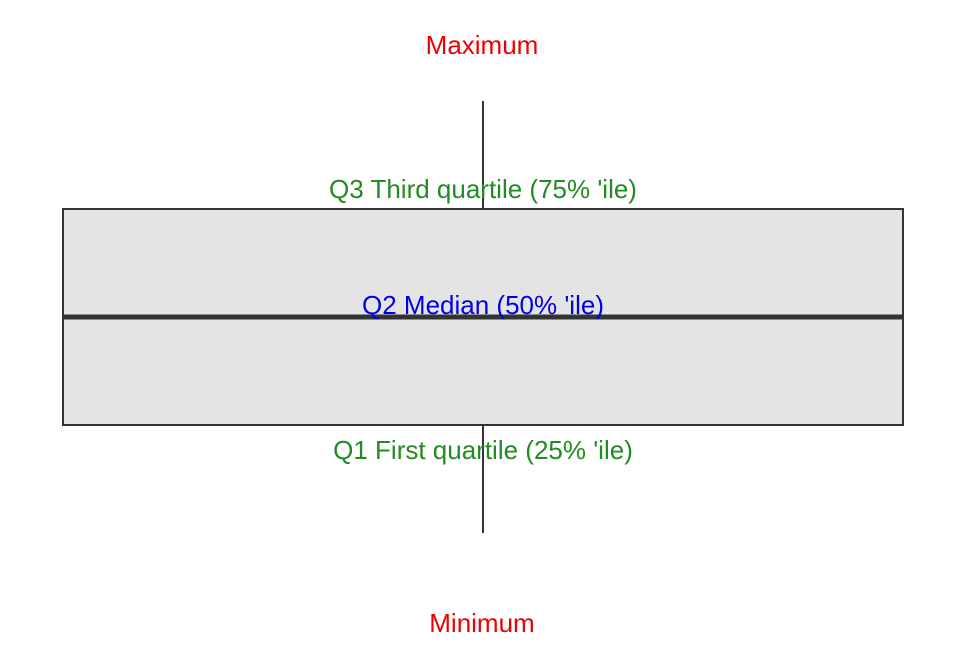 Image resolution: width=960 pixels, height=672 pixels. What do you see at coordinates (481, 623) in the screenshot?
I see `minimum-label: Minimum` at bounding box center [481, 623].